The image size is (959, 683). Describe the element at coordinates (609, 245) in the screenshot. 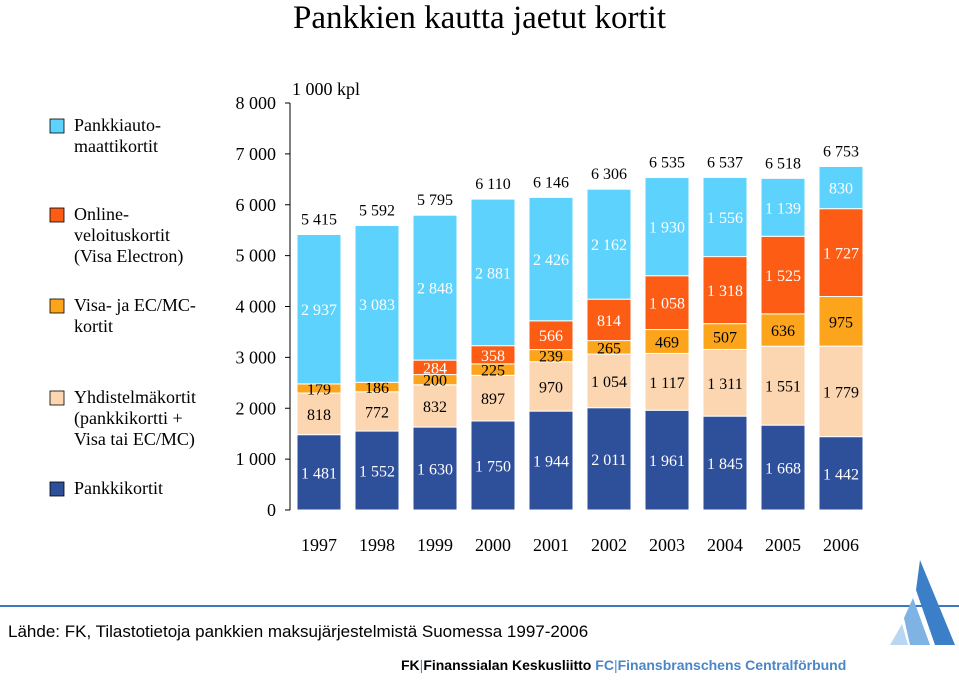

I see `data-label: 2 162` at that location.